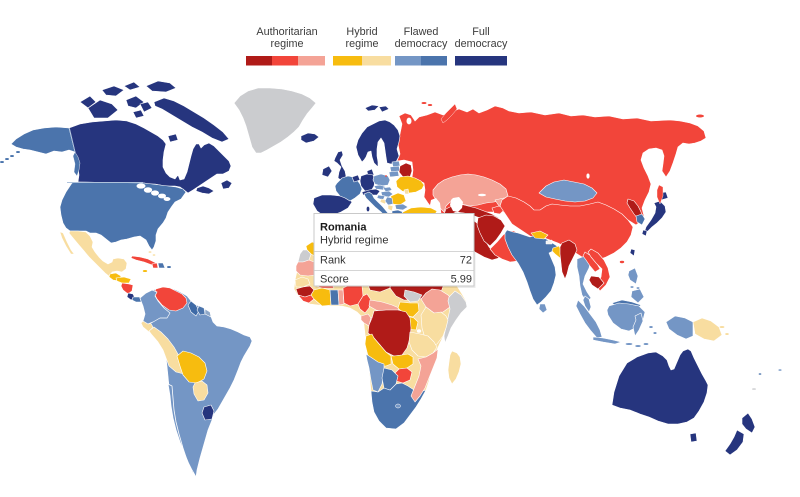 This screenshot has height=497, width=800. What do you see at coordinates (286, 32) in the screenshot?
I see `svg-text: Authoritarian` at bounding box center [286, 32].